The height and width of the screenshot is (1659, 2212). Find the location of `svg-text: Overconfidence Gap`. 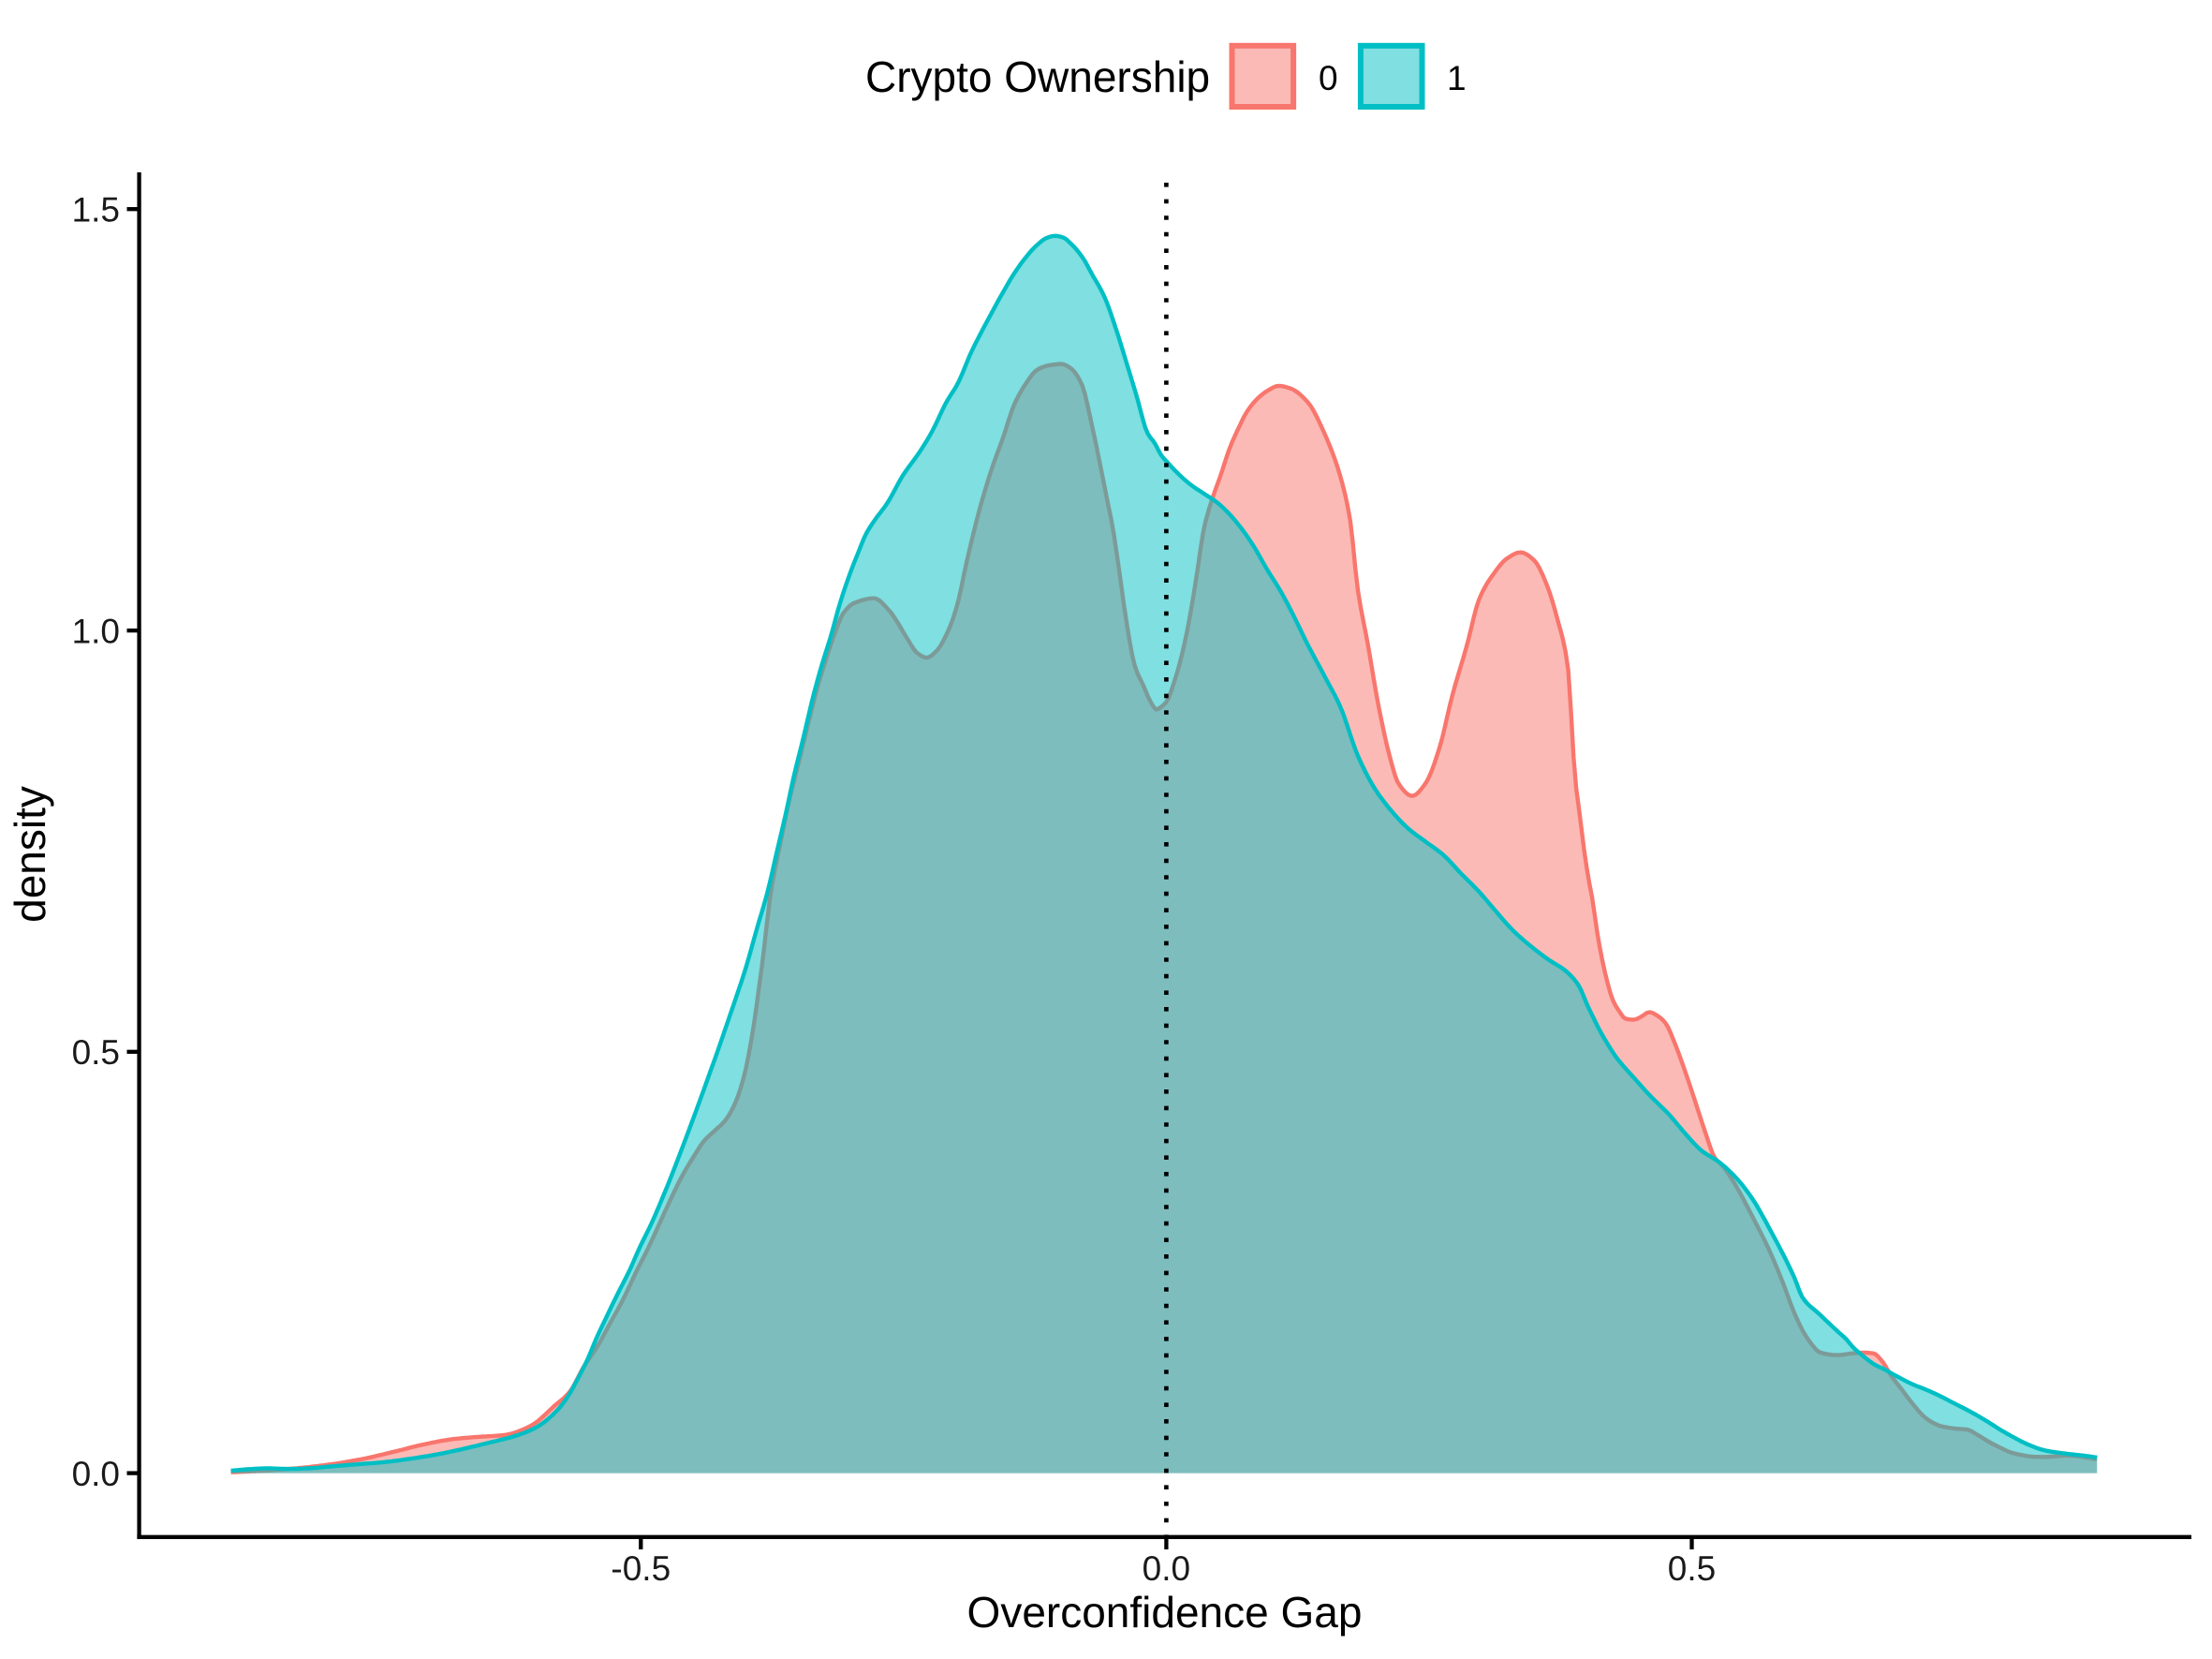

svg-text: Overconfidence Gap is located at coordinates (1165, 1612).